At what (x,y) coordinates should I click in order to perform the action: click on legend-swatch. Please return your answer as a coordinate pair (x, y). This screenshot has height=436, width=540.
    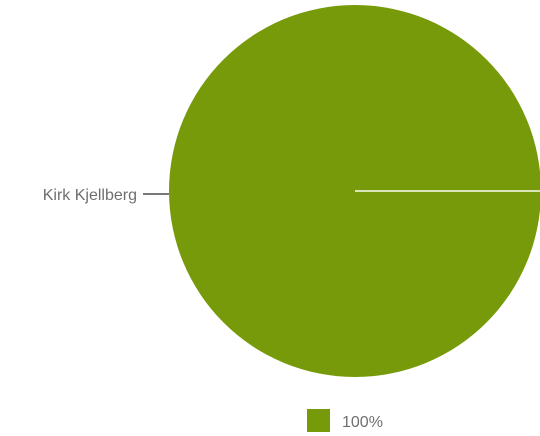
    Looking at the image, I should click on (318, 420).